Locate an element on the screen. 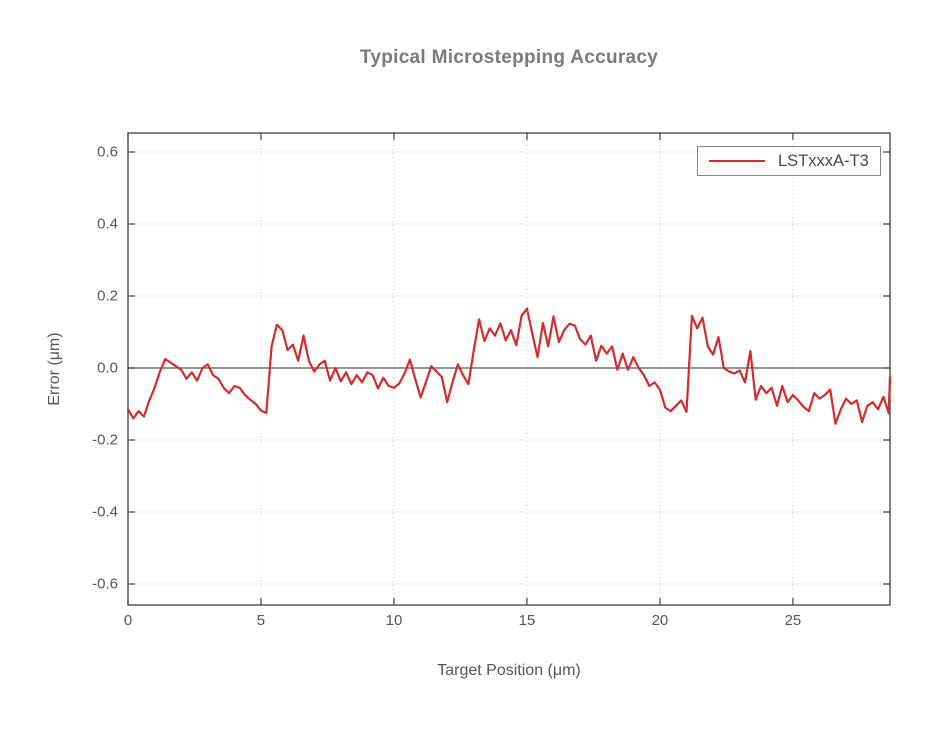 The width and height of the screenshot is (938, 735). y-tick-label: -0.2 is located at coordinates (105, 440).